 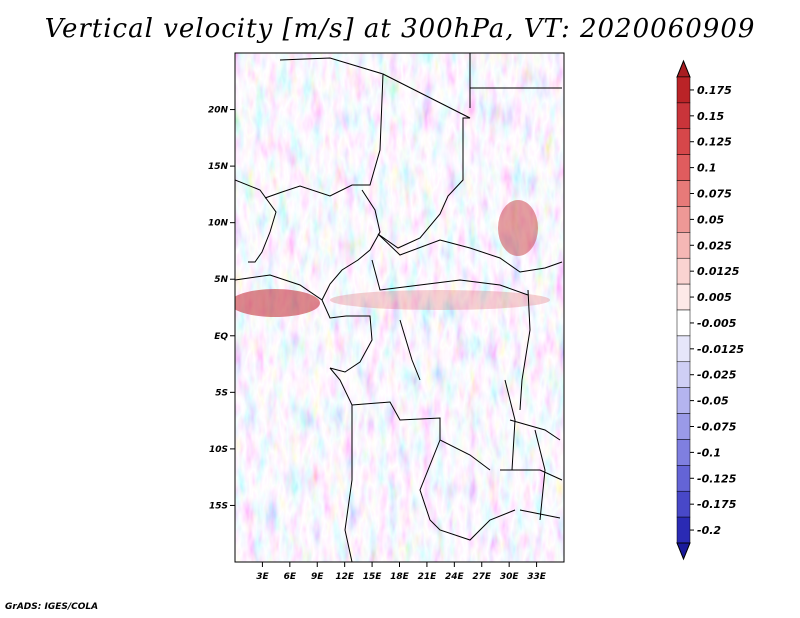 I want to click on colorbar-label: 0.005, so click(x=714, y=297).